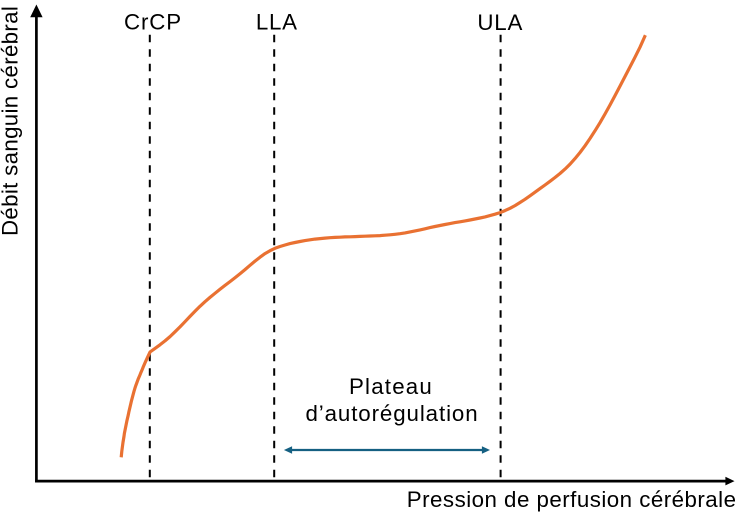 The image size is (741, 516). I want to click on svg-text: ULA, so click(500, 22).